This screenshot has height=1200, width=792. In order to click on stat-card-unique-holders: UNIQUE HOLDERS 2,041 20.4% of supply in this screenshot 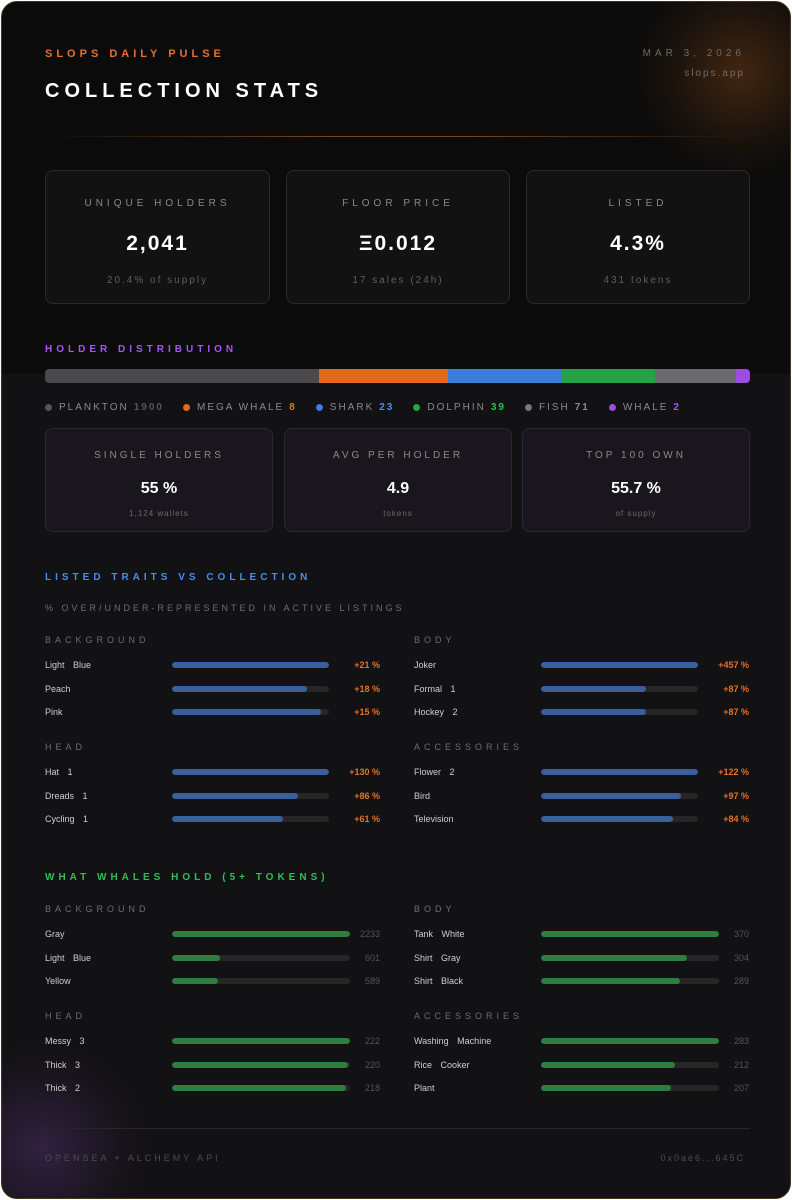, I will do `click(157, 237)`.